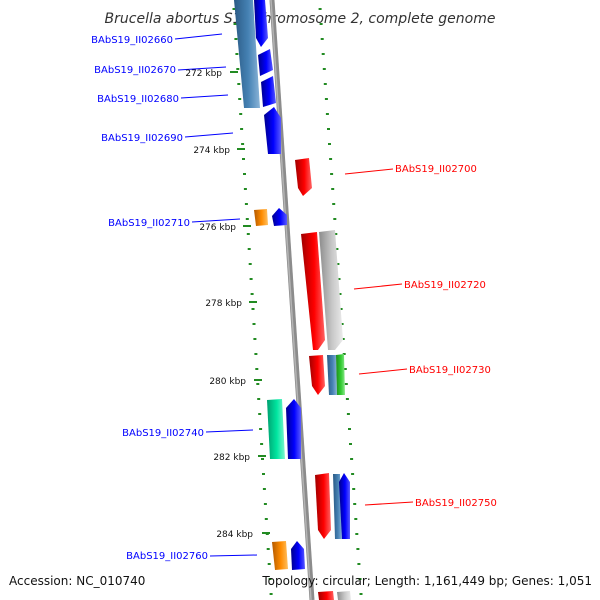  I want to click on gene-label: BAbS19_II02670, so click(135, 70).